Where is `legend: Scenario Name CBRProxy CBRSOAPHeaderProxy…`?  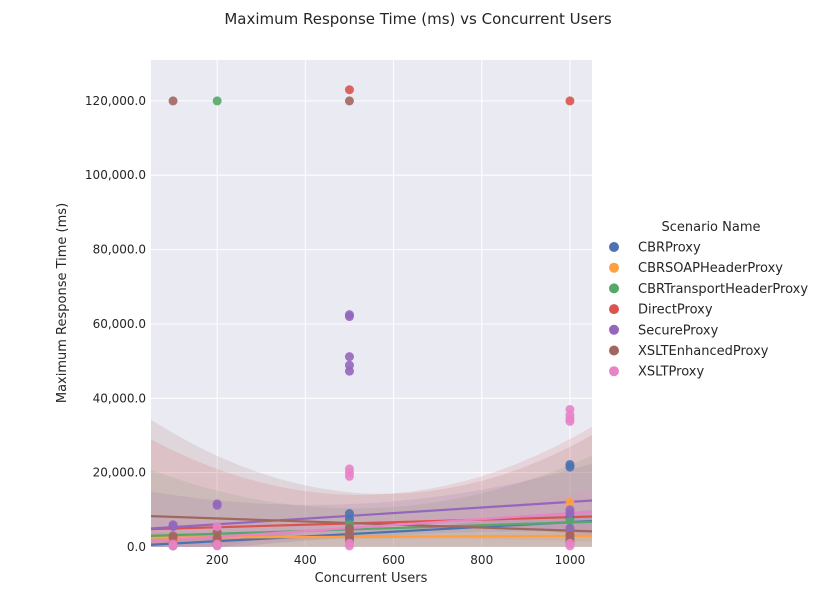 legend: Scenario Name CBRProxy CBRSOAPHeaderProxy… is located at coordinates (708, 300).